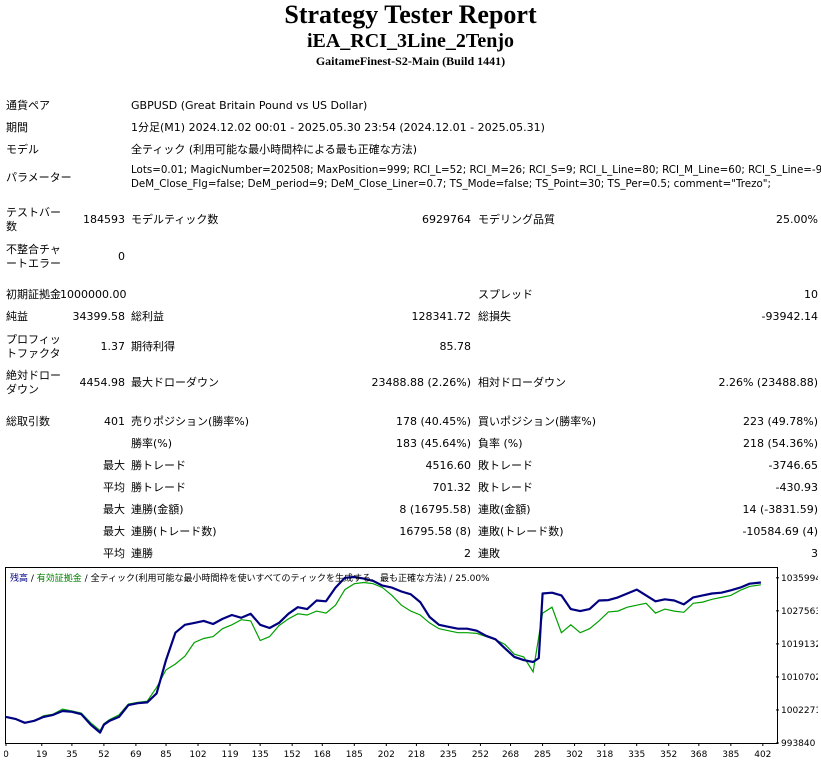 This screenshot has height=766, width=821. Describe the element at coordinates (103, 755) in the screenshot. I see `x-tick-label: 52` at that location.